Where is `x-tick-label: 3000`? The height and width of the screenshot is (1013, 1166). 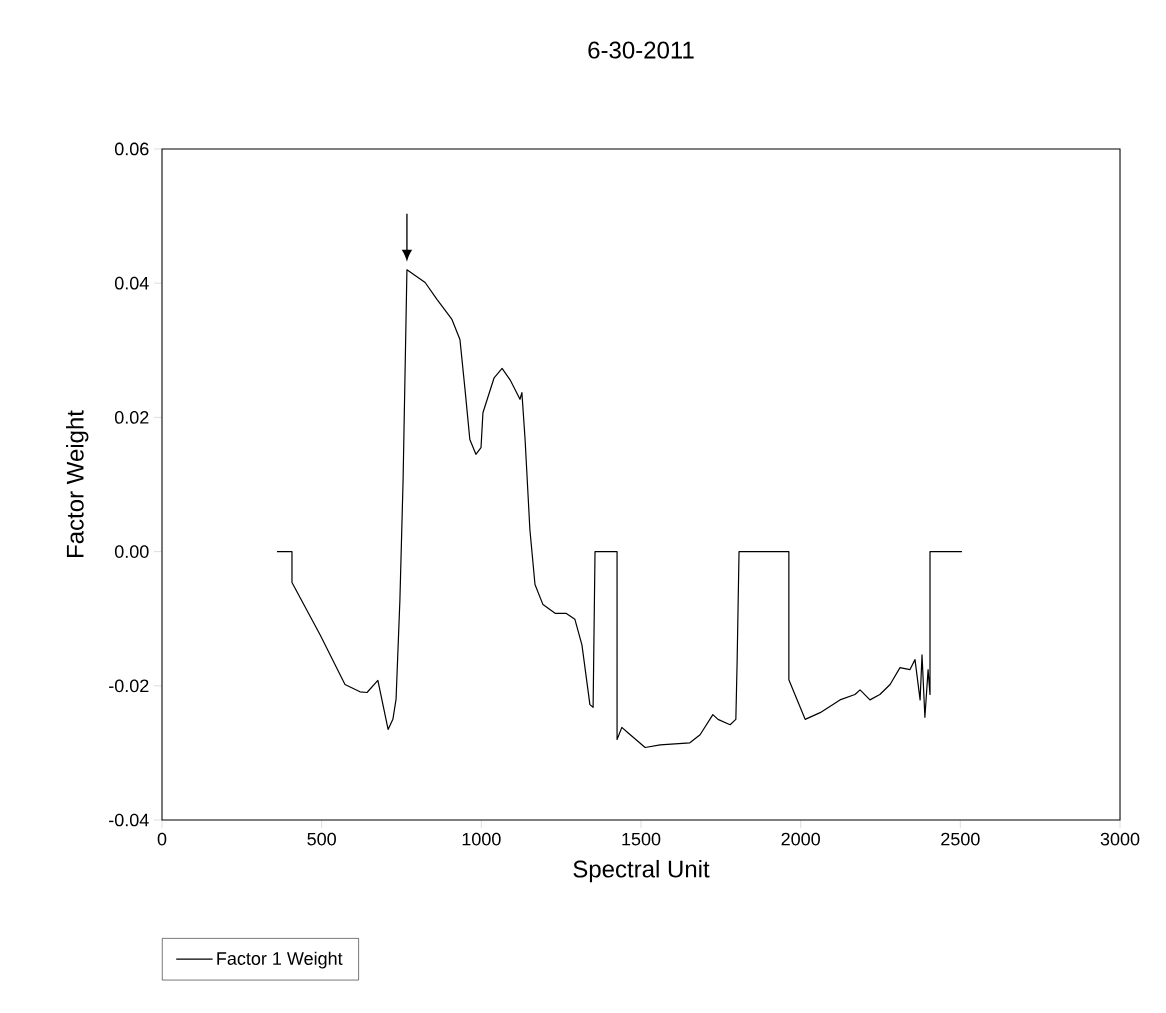 x-tick-label: 3000 is located at coordinates (1120, 839).